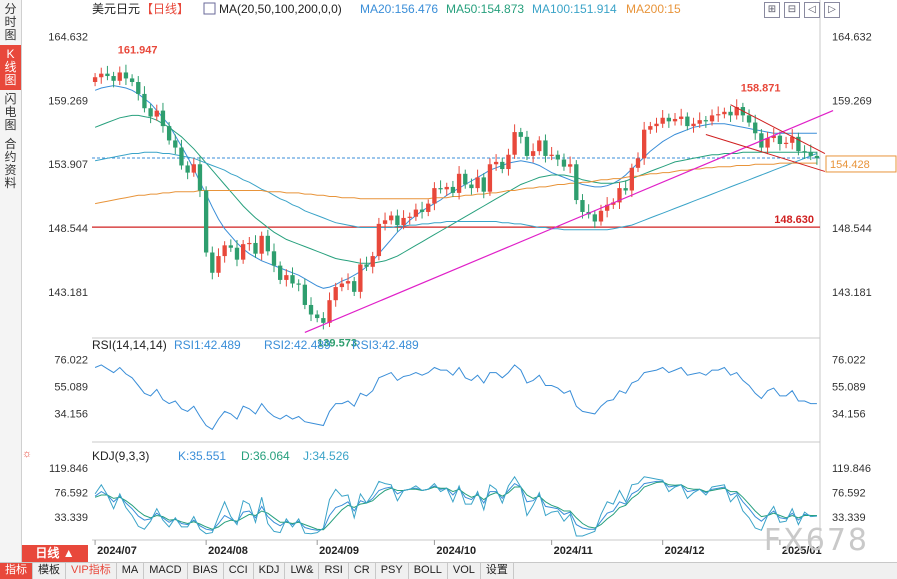  What do you see at coordinates (117, 551) in the screenshot?
I see `xtick-label-0: 2024/07` at bounding box center [117, 551].